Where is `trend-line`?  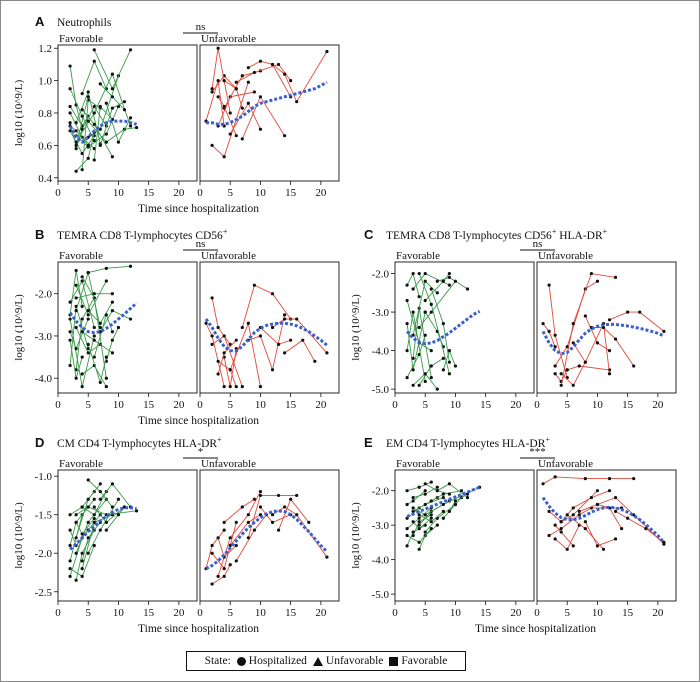
trend-line is located at coordinates (603, 339).